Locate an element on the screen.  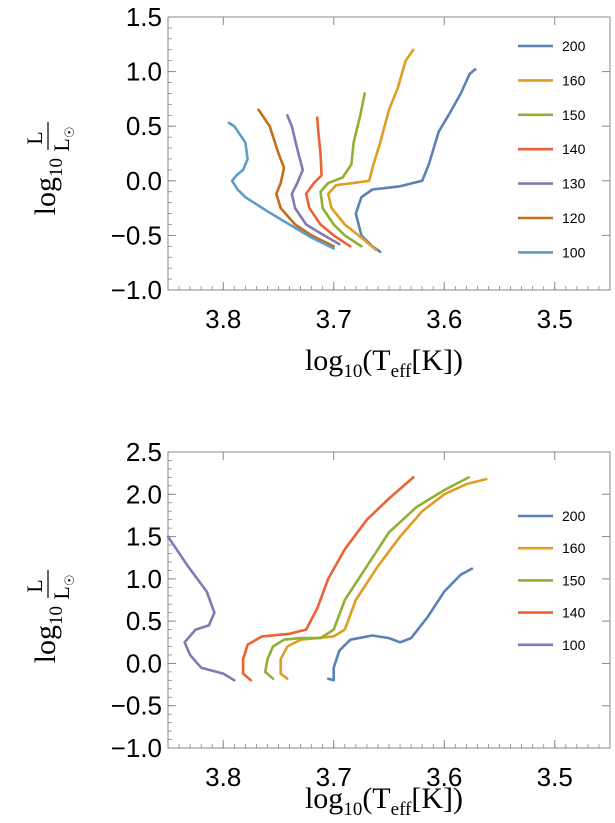
y-tick-label: 2.5 is located at coordinates (144, 452).